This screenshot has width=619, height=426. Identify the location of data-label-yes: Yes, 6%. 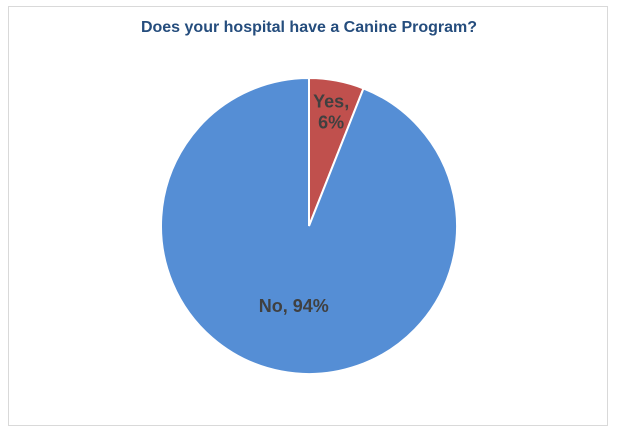
(331, 112).